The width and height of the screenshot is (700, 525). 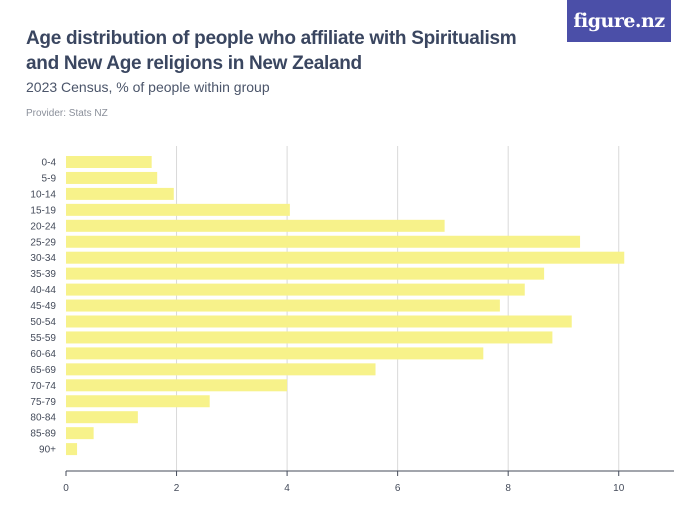 What do you see at coordinates (398, 488) in the screenshot?
I see `x-tick-label: 6` at bounding box center [398, 488].